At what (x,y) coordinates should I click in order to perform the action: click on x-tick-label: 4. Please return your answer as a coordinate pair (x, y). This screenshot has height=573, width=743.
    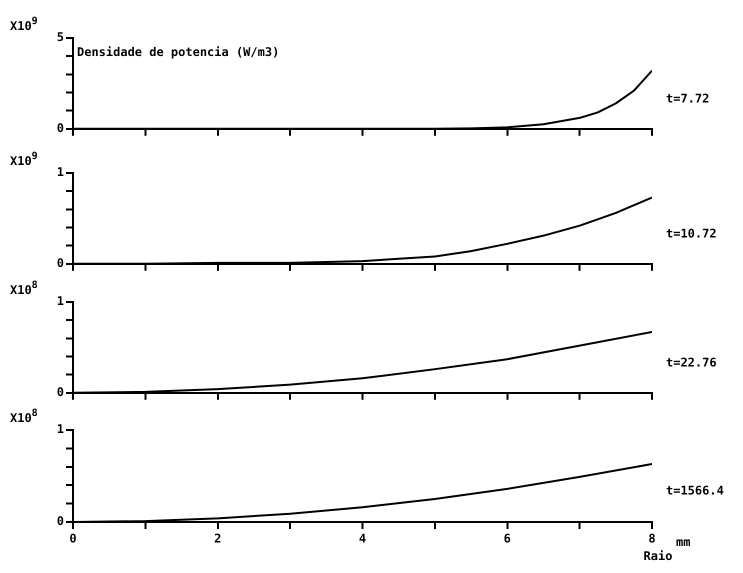
    Looking at the image, I should click on (362, 538).